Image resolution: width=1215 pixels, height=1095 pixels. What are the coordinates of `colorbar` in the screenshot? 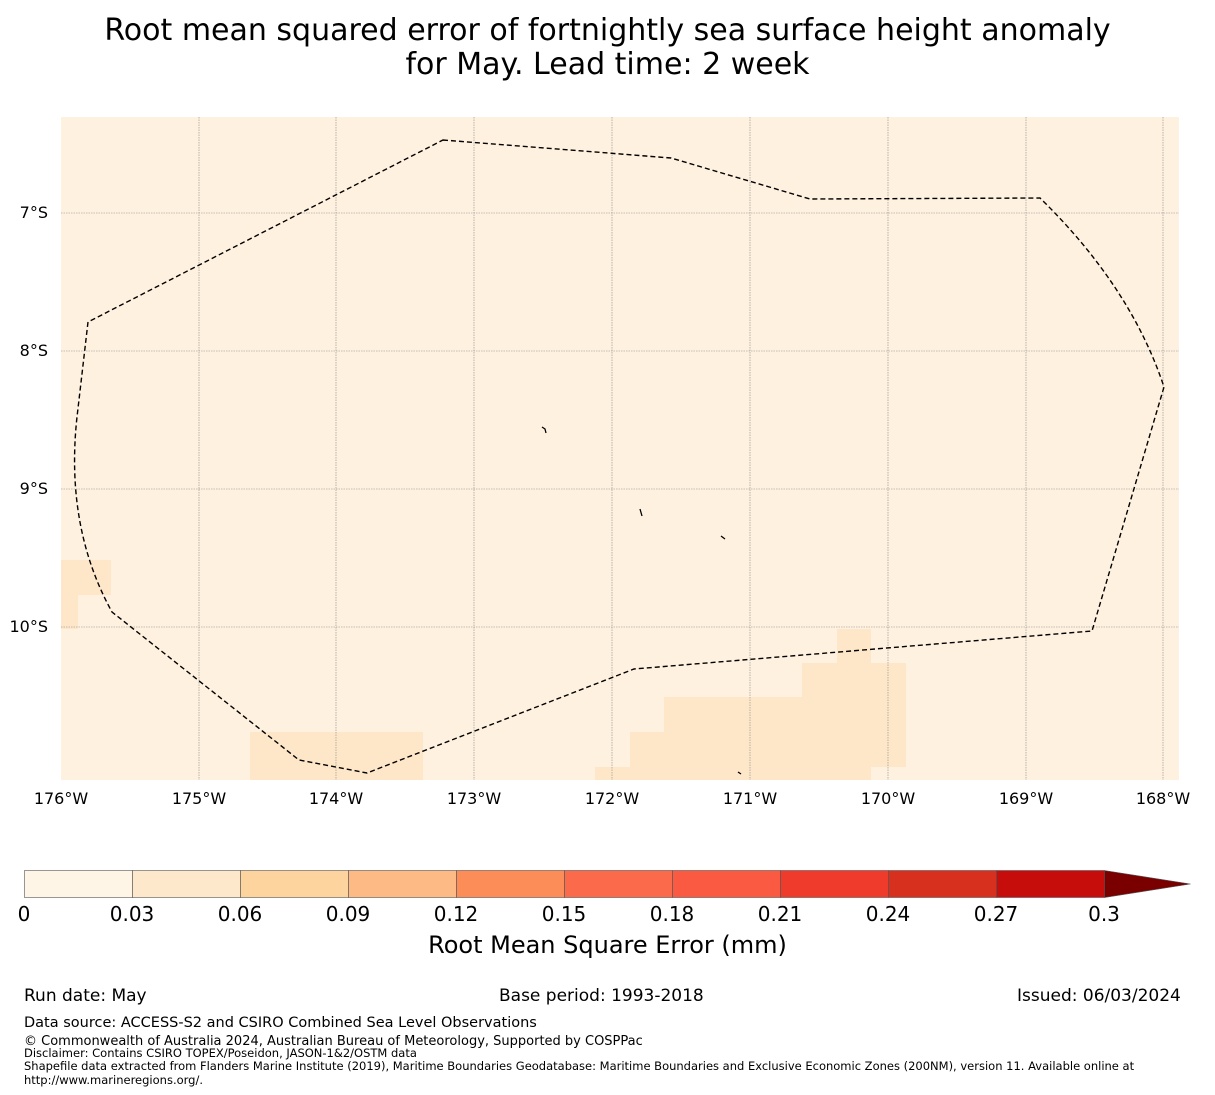 It's located at (607, 884).